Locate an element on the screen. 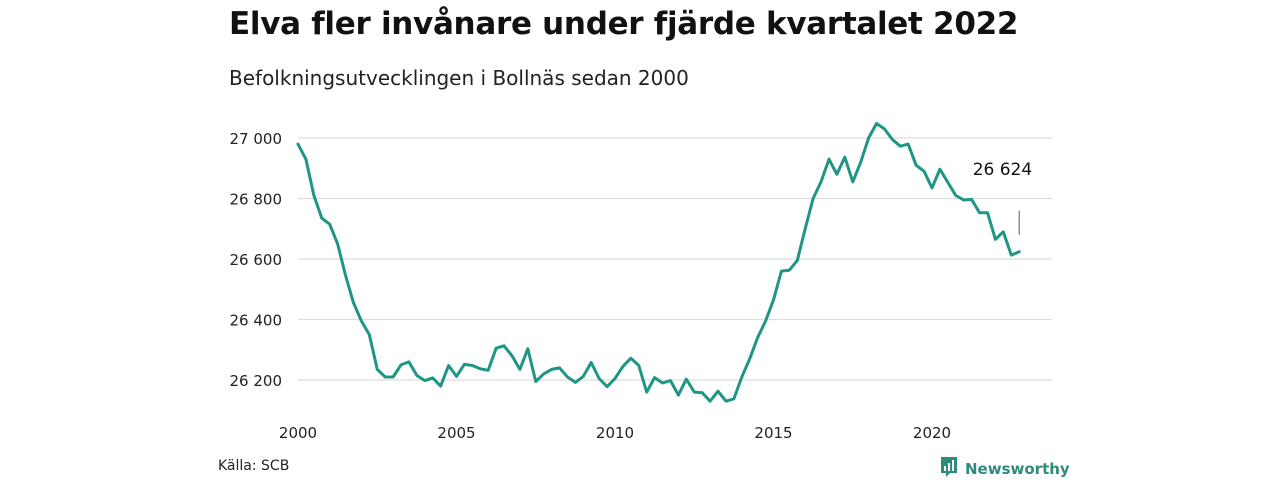 The width and height of the screenshot is (1280, 482). y-tick-label: 26 400 is located at coordinates (256, 321).